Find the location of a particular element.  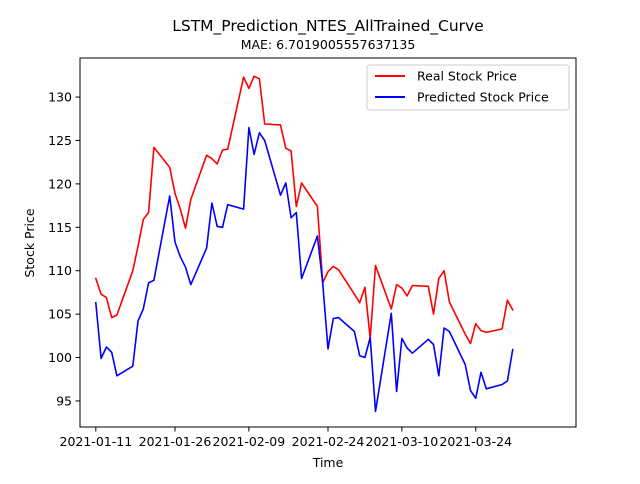

x-tick-label: 2021-02-24 is located at coordinates (328, 441).